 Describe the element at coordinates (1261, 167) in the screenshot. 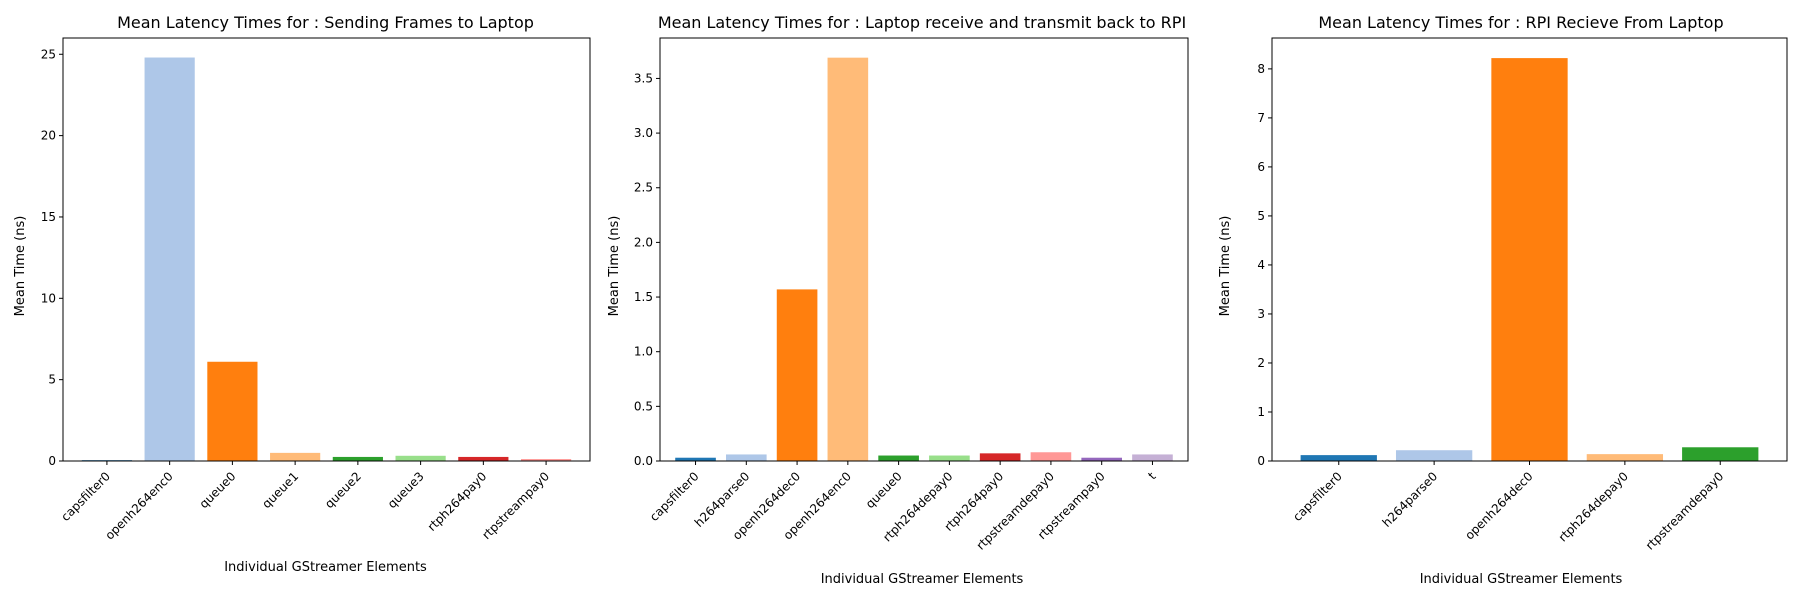

I see `y-tick-label: 6` at that location.